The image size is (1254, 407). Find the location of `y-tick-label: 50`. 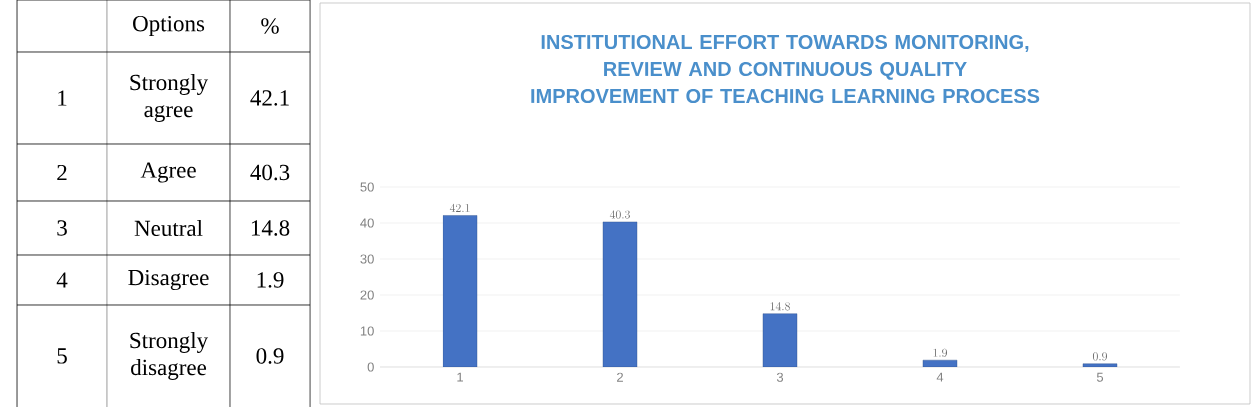

y-tick-label: 50 is located at coordinates (367, 187).